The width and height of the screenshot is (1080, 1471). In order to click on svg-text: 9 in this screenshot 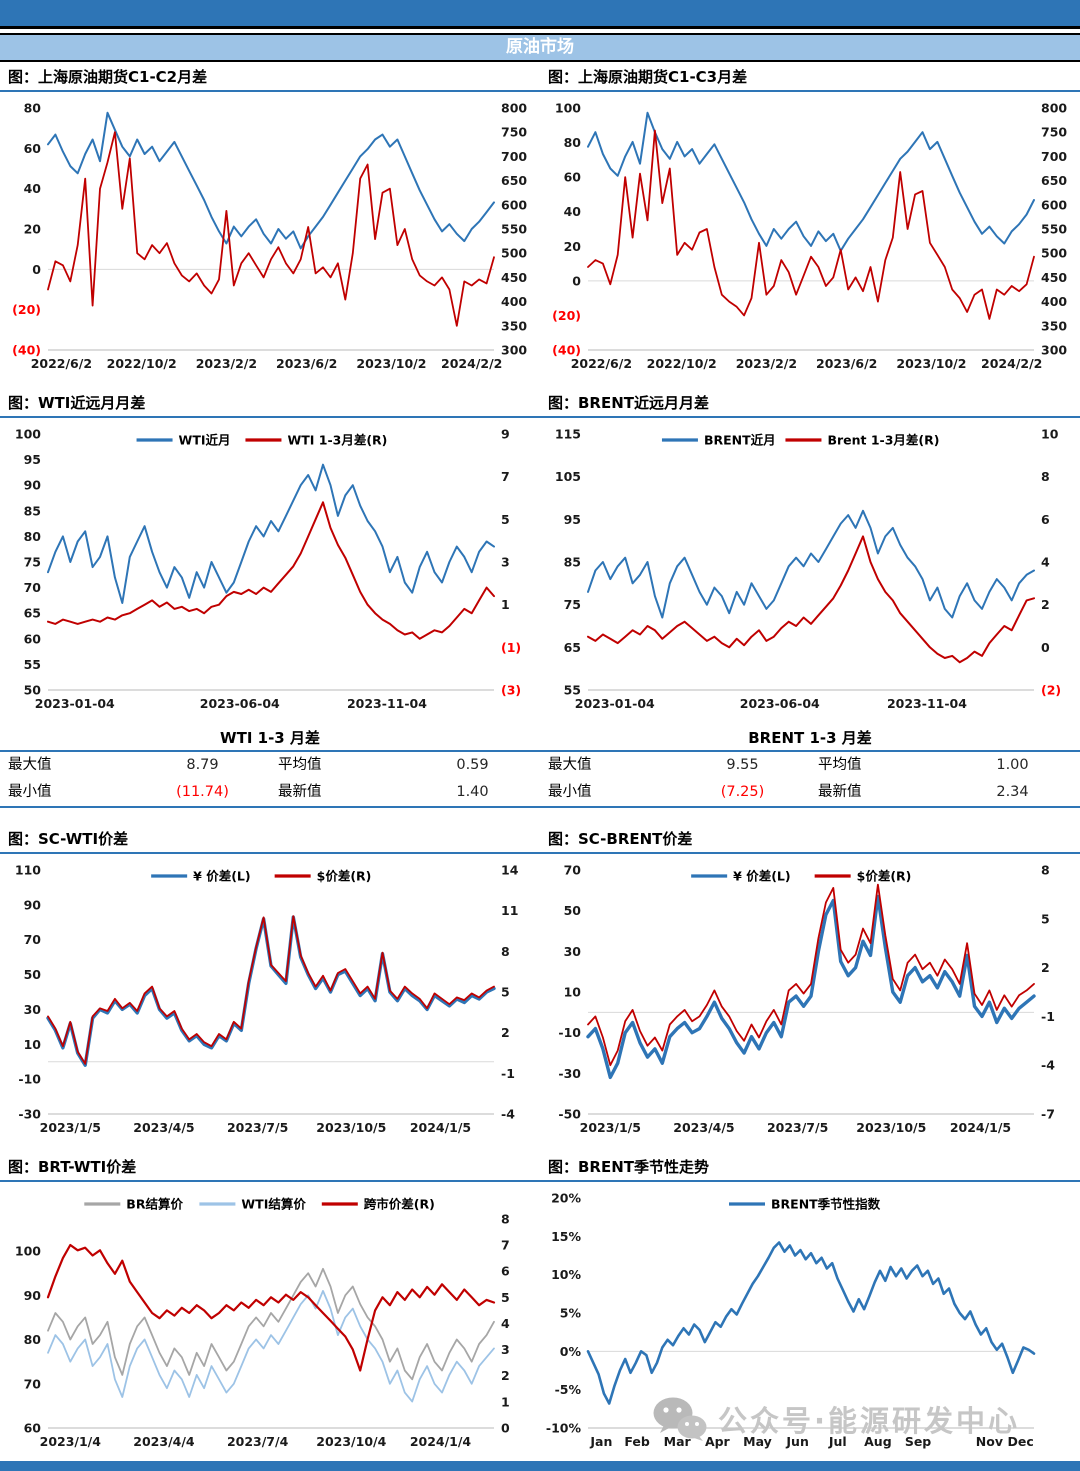, I will do `click(505, 434)`.